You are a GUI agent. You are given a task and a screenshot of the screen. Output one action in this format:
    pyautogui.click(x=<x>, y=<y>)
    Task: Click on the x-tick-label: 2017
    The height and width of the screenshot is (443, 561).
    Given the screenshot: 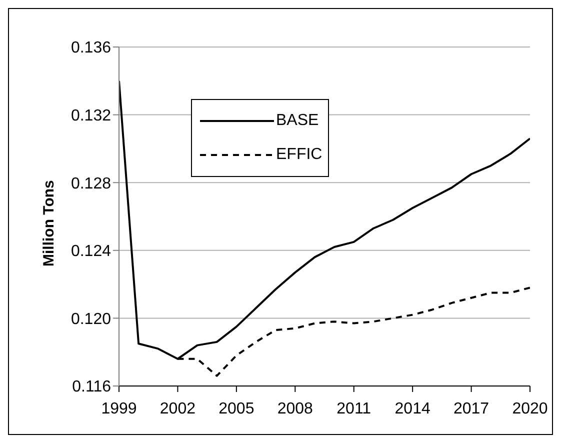 What is the action you would take?
    pyautogui.click(x=471, y=409)
    